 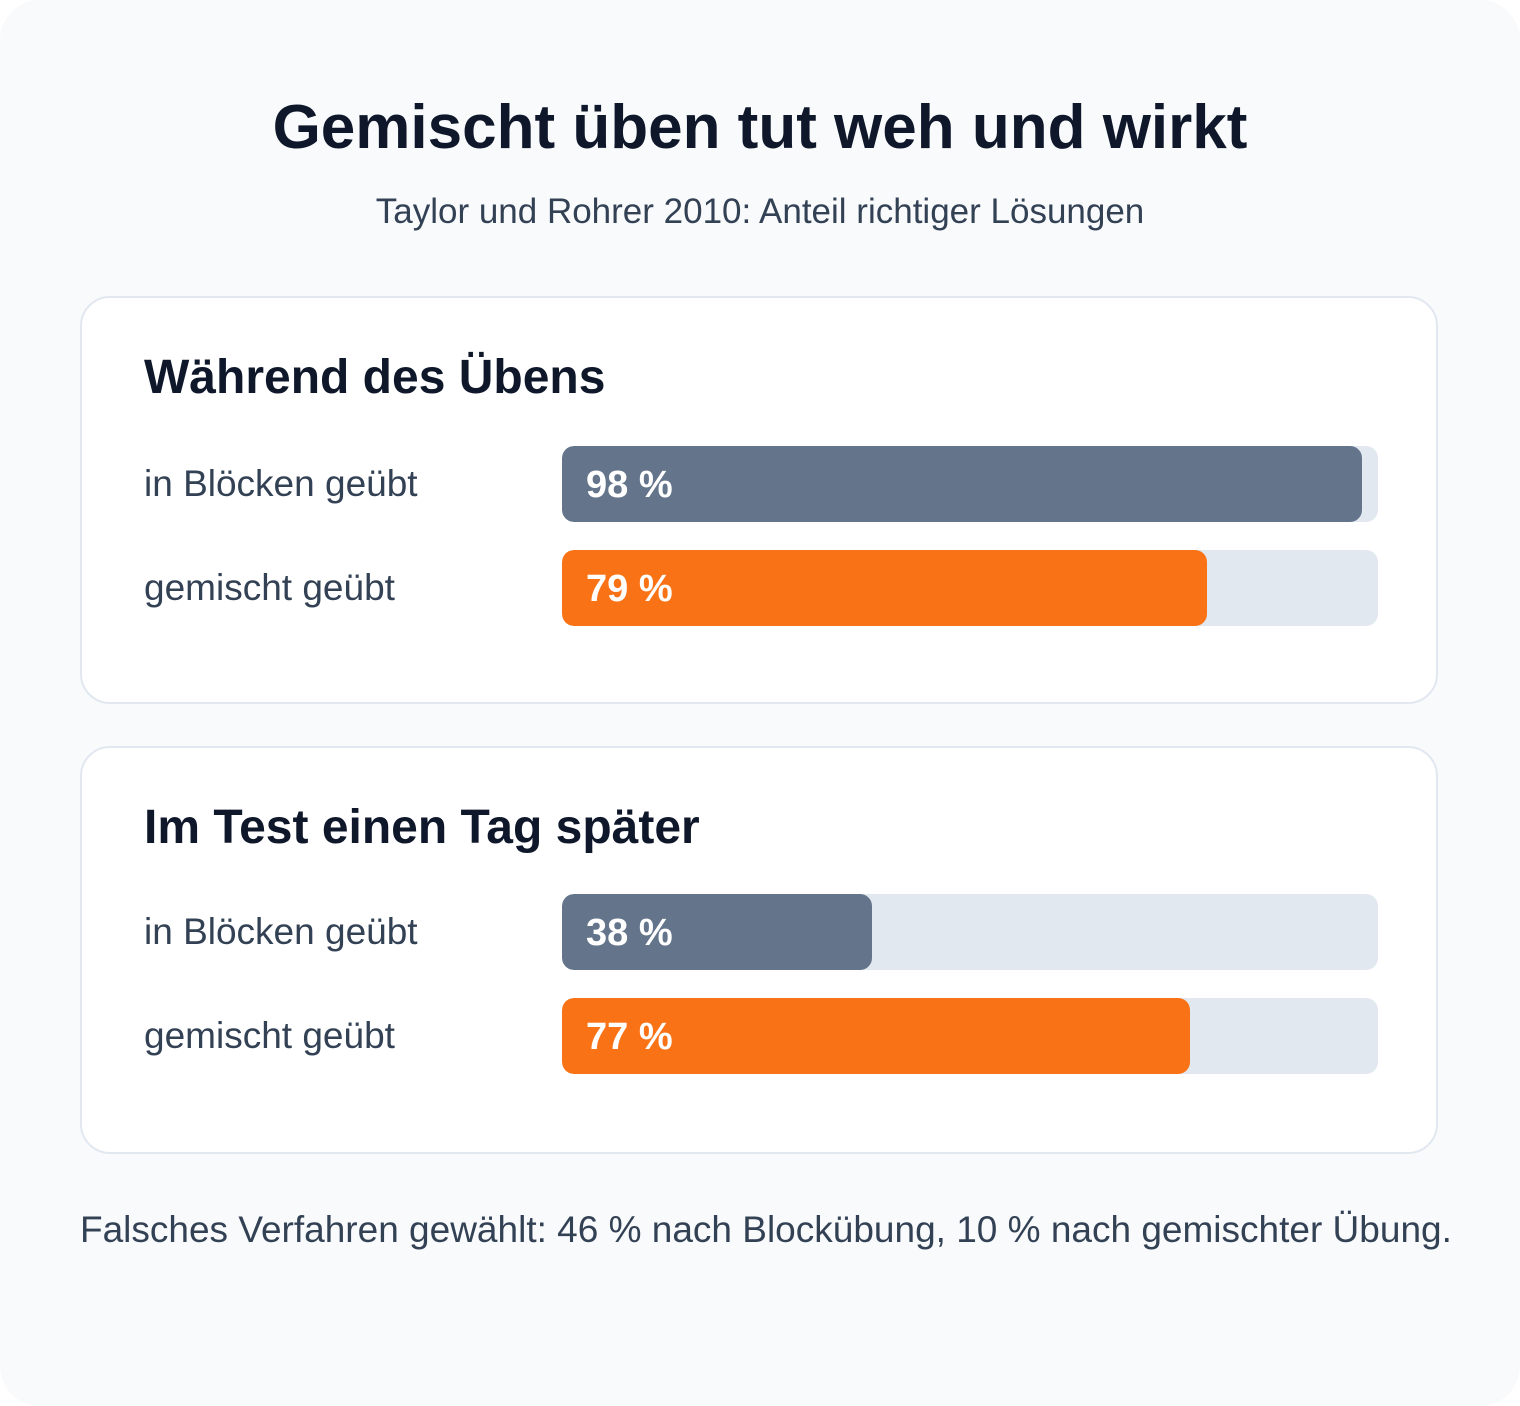 I want to click on bar-track: 98 %, so click(x=970, y=484).